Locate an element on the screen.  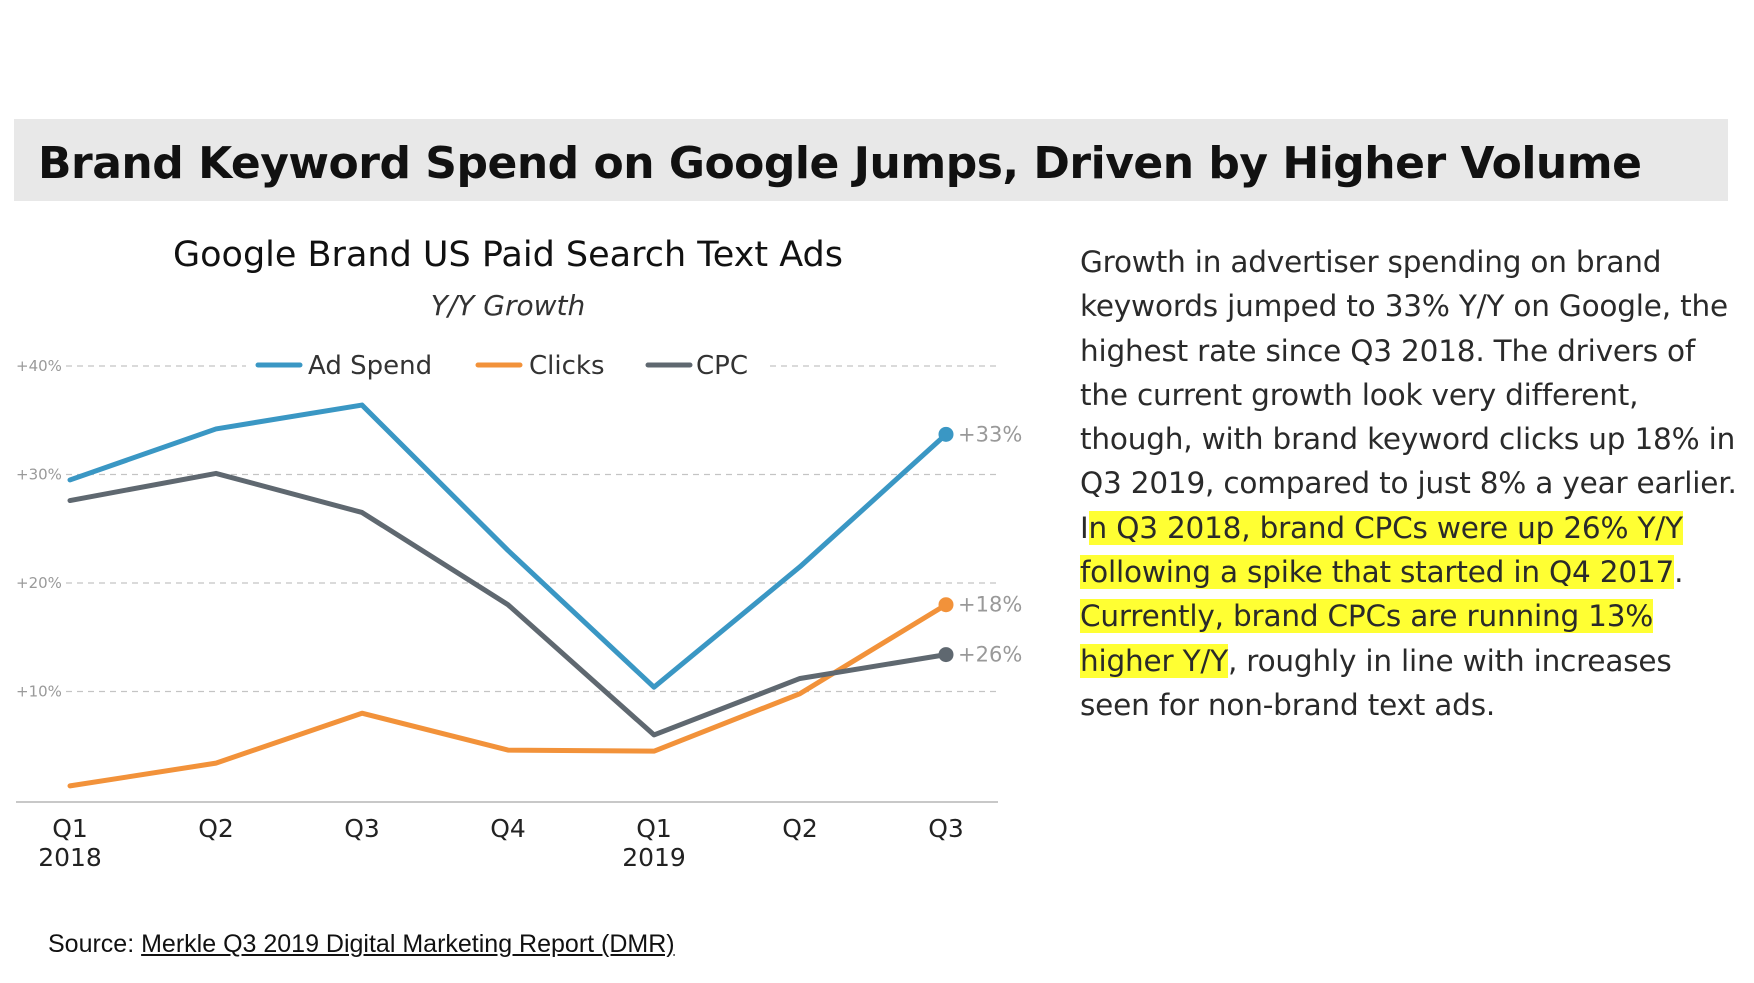
series-line-ad-spend is located at coordinates (508, 546).